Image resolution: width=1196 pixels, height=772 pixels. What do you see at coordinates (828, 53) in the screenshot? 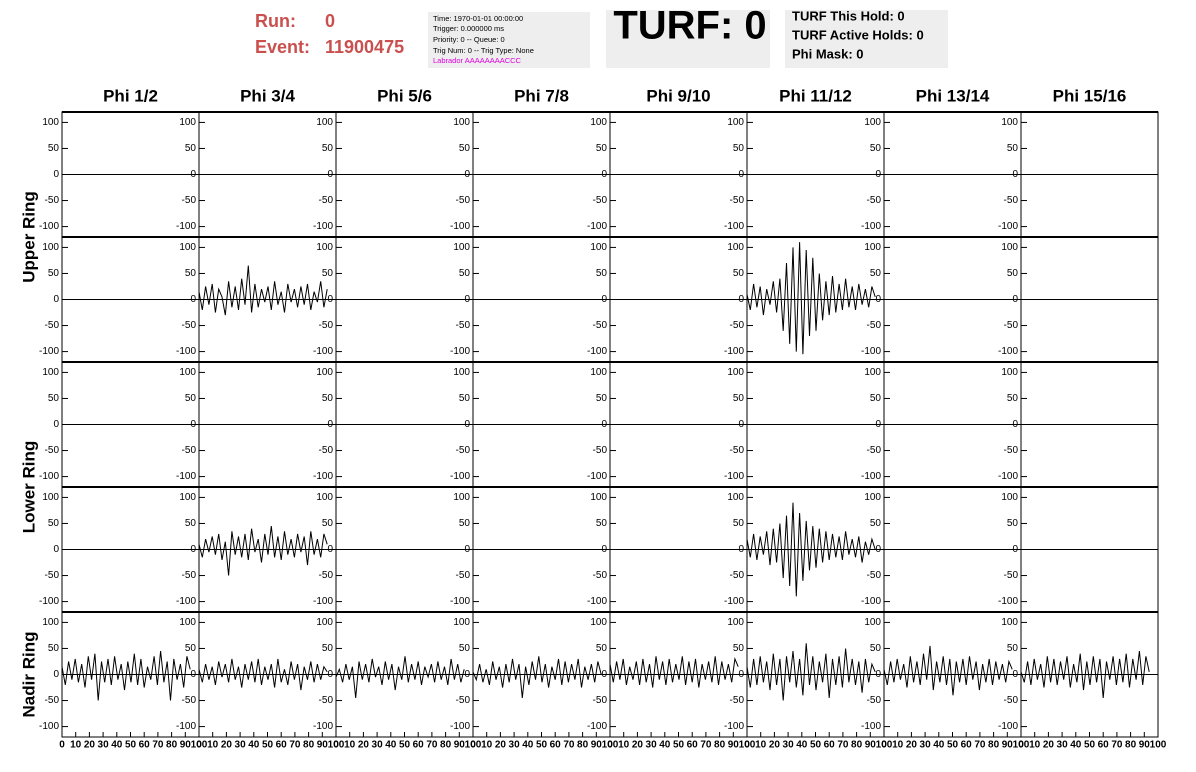
I see `turf-info: Phi Mask: 0` at bounding box center [828, 53].